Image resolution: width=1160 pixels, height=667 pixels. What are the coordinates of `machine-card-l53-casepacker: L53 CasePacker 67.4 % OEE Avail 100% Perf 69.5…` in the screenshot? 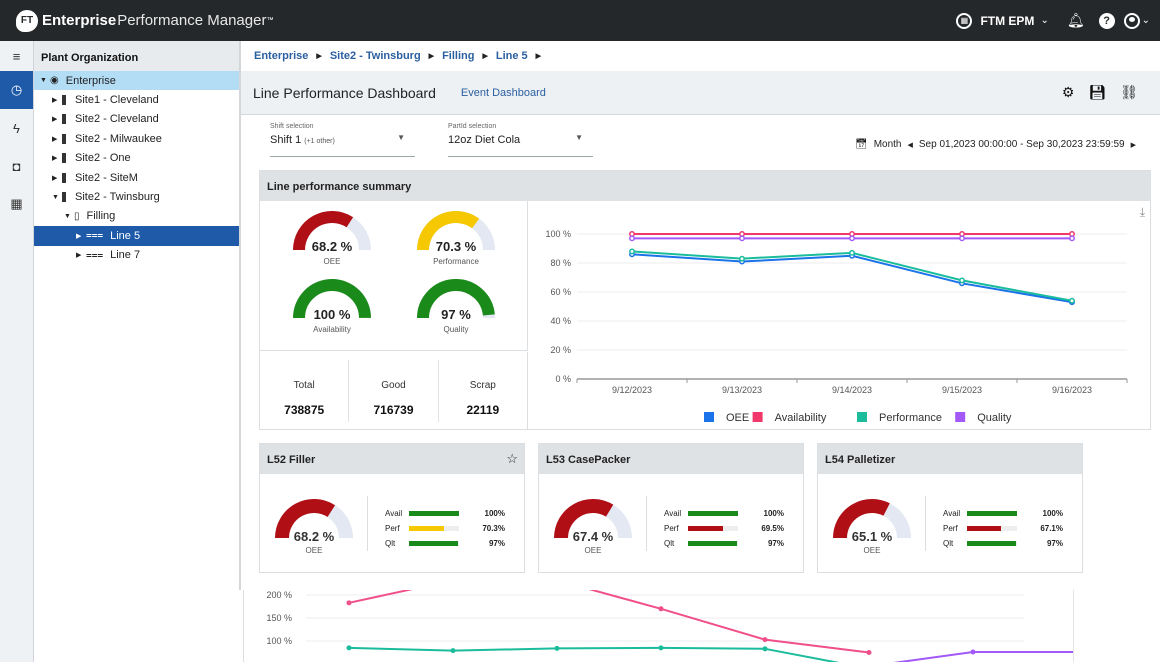 It's located at (671, 508).